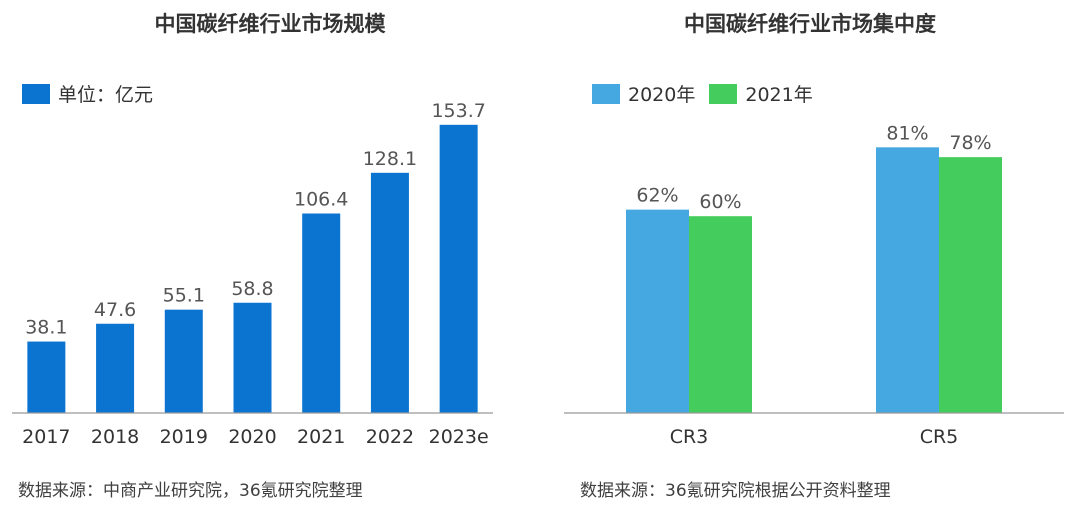 The image size is (1080, 515). What do you see at coordinates (689, 437) in the screenshot?
I see `x-tick-label: CR3` at bounding box center [689, 437].